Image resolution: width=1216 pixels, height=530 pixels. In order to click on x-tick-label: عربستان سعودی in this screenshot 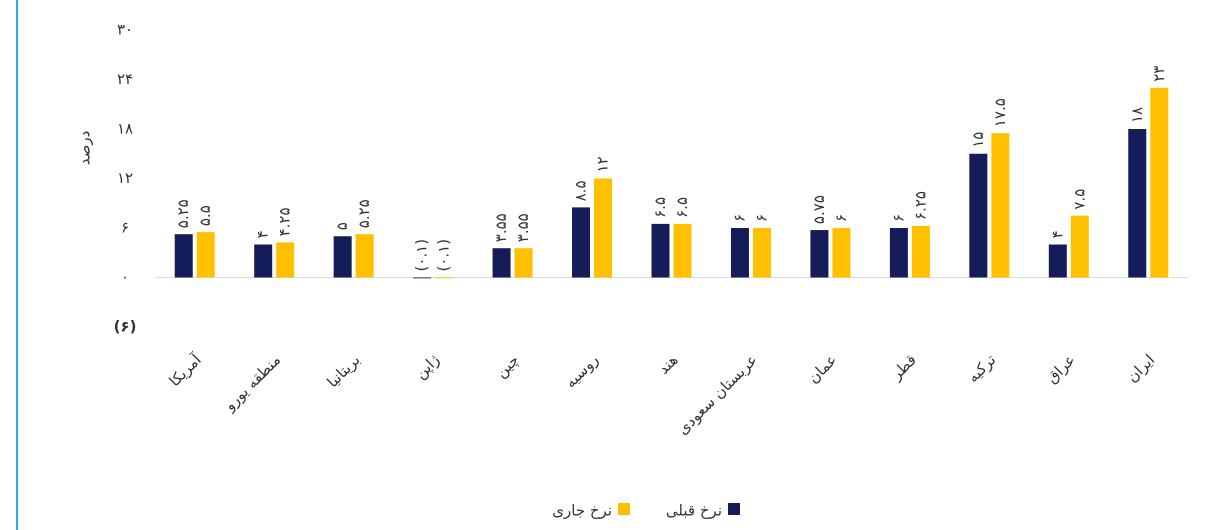, I will do `click(717, 394)`.